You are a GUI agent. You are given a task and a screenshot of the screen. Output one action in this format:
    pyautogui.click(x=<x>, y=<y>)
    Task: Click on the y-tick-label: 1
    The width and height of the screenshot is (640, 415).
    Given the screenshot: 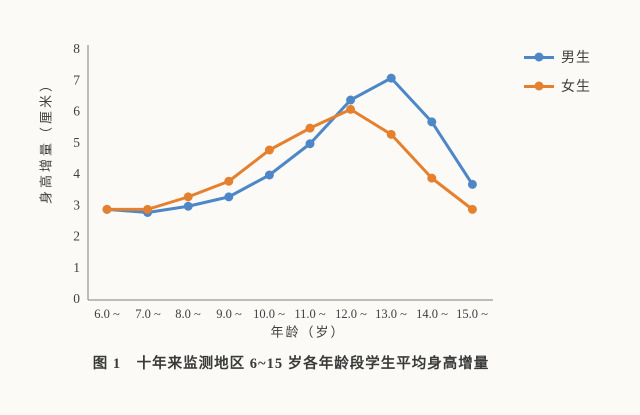 What is the action you would take?
    pyautogui.click(x=76, y=267)
    